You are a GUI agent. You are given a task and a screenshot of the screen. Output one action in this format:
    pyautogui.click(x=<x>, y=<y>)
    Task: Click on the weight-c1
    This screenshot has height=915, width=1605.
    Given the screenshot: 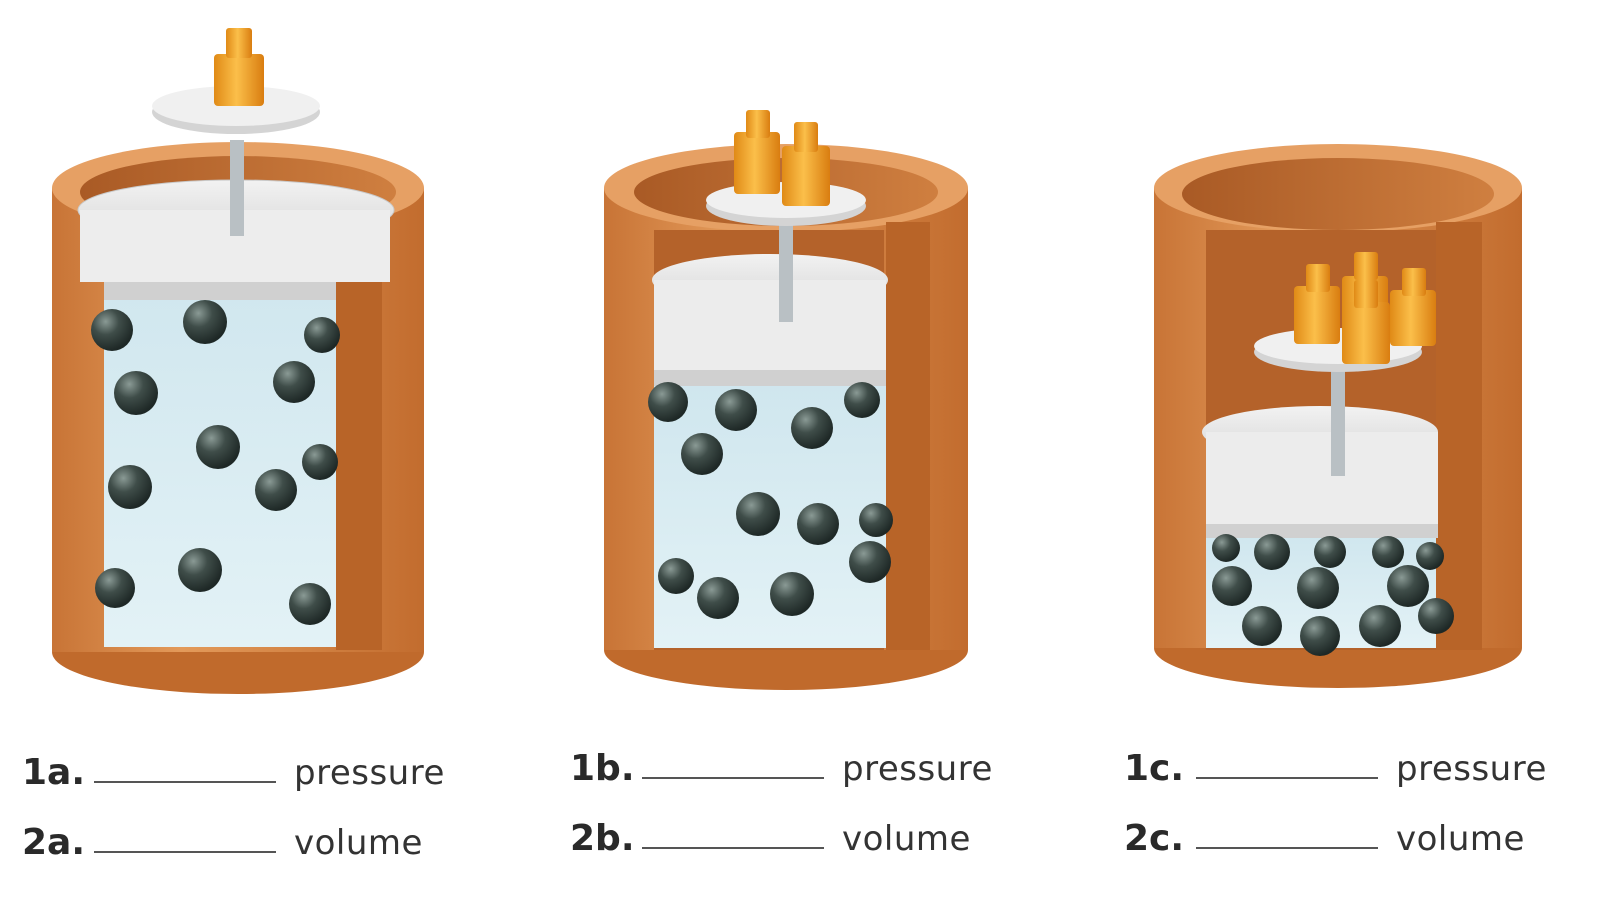 What is the action you would take?
    pyautogui.click(x=1317, y=304)
    